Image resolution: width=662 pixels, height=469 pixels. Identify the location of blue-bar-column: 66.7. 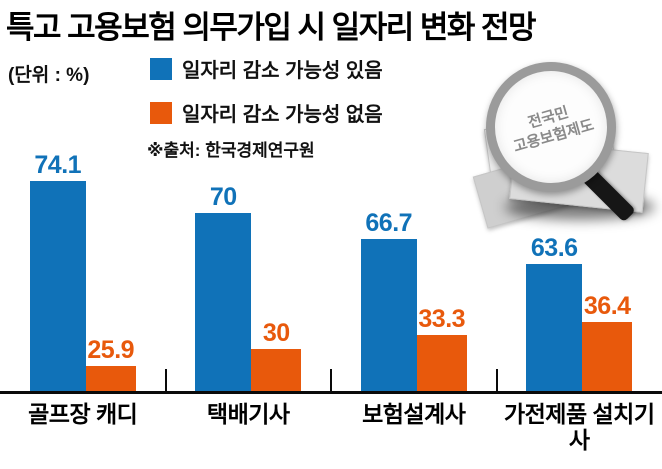
(388, 300).